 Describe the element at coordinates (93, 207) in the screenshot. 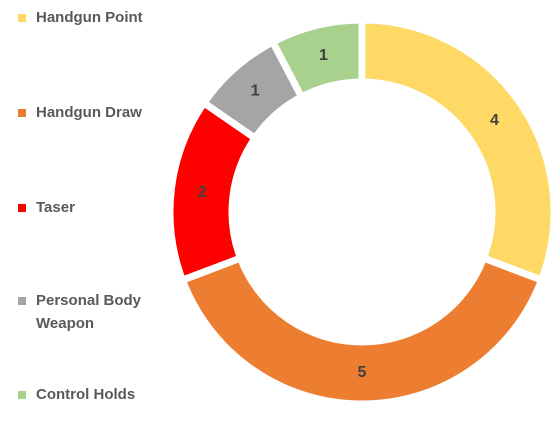

I see `legend-item: Taser` at that location.